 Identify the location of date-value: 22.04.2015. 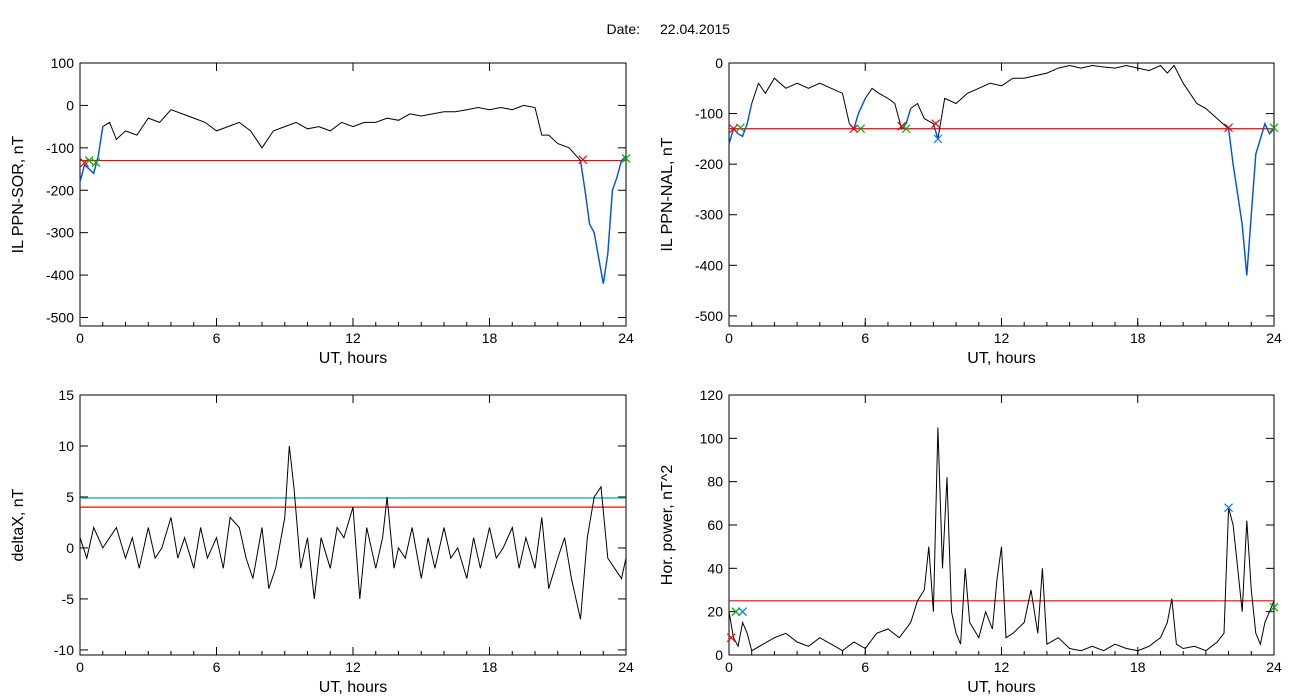
(695, 29).